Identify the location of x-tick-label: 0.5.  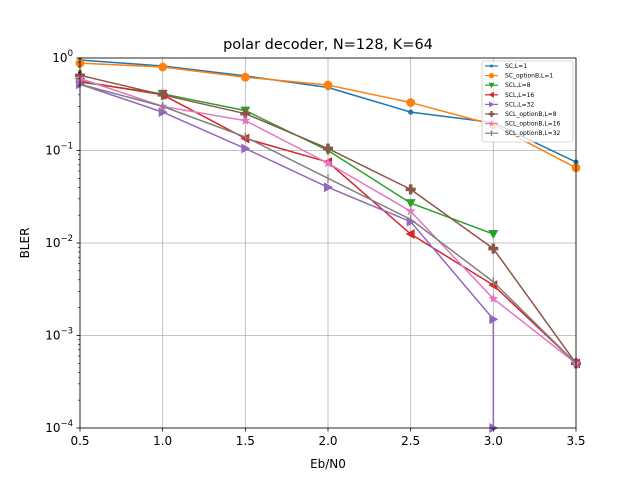
(79, 441).